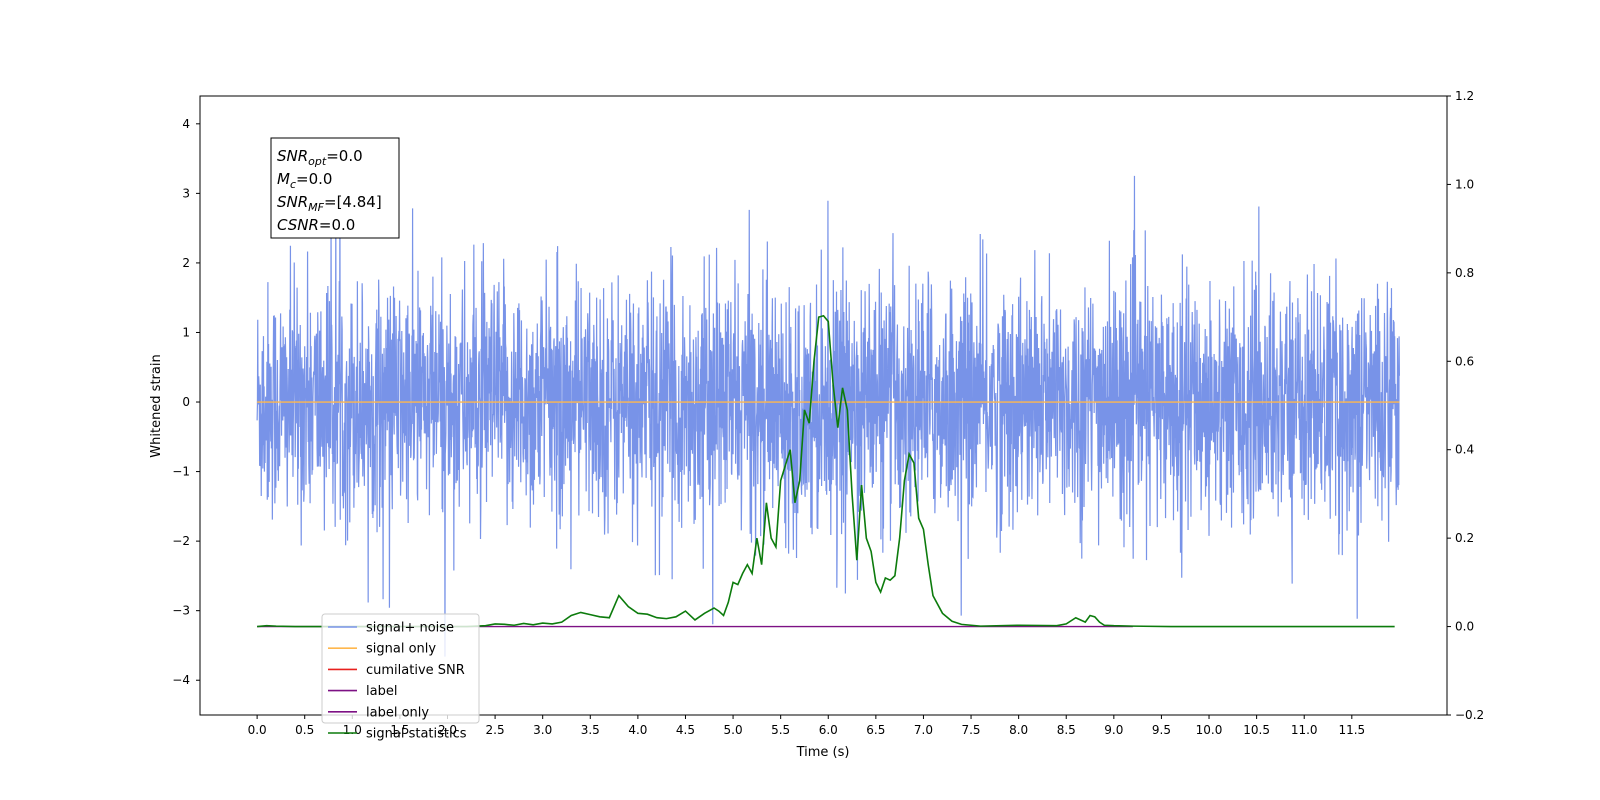  I want to click on x-tick-label: 7.0, so click(923, 730).